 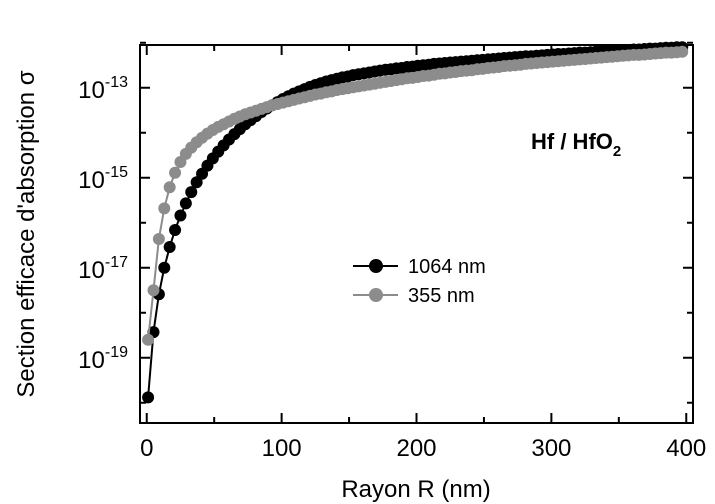 I want to click on y-tick-label: 10-15, so click(x=103, y=179).